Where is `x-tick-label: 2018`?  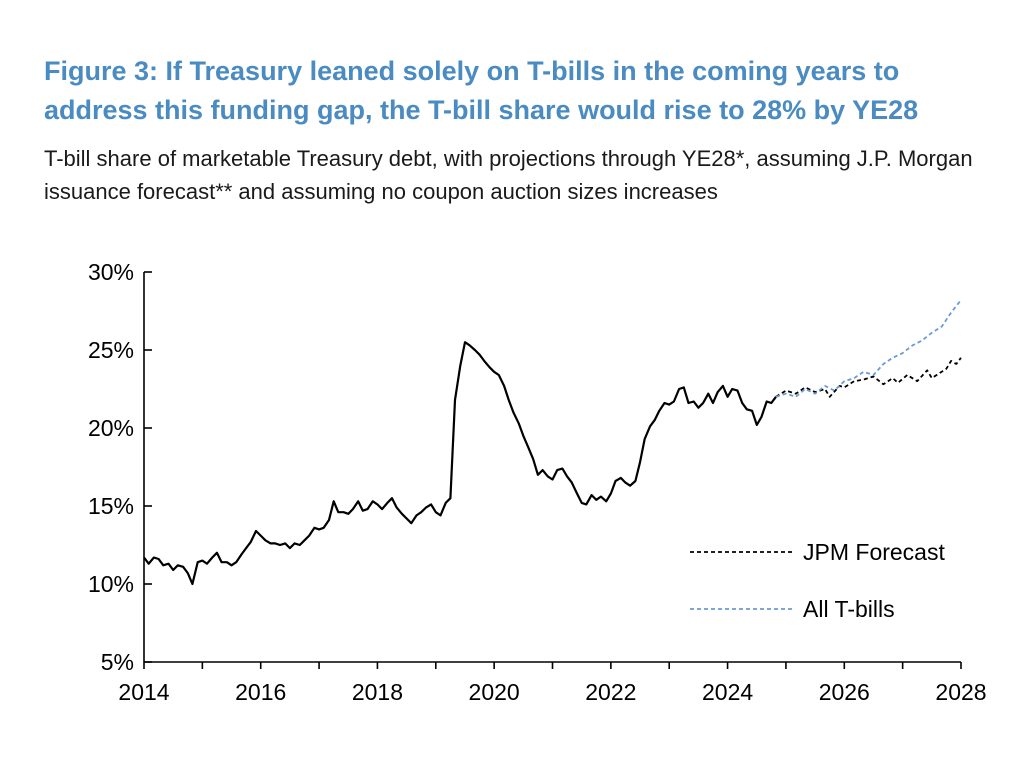
x-tick-label: 2018 is located at coordinates (377, 692).